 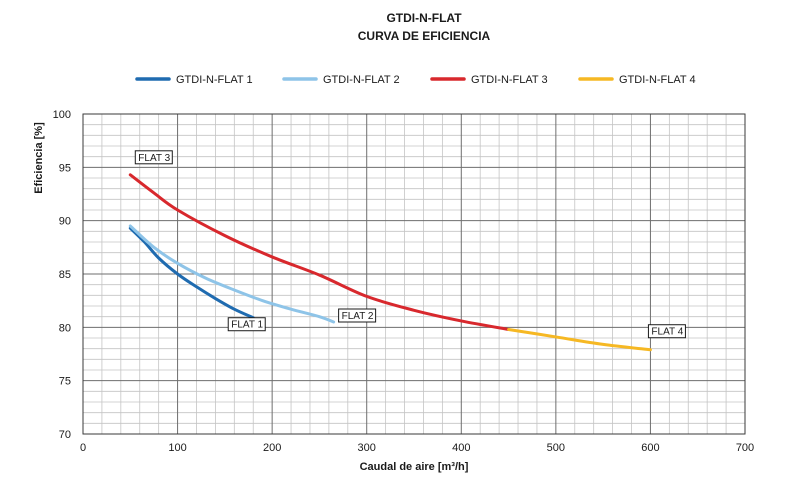 I want to click on flat-label-text: FLAT 1, so click(x=247, y=325).